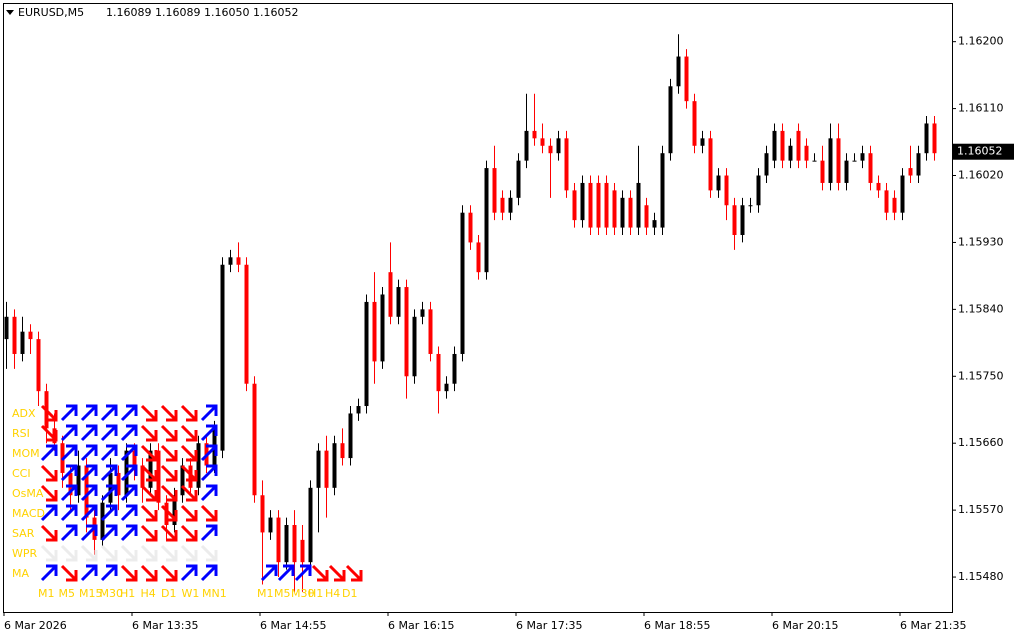 The image size is (1024, 644). What do you see at coordinates (214, 593) in the screenshot?
I see `timeframe-label: MN1` at bounding box center [214, 593].